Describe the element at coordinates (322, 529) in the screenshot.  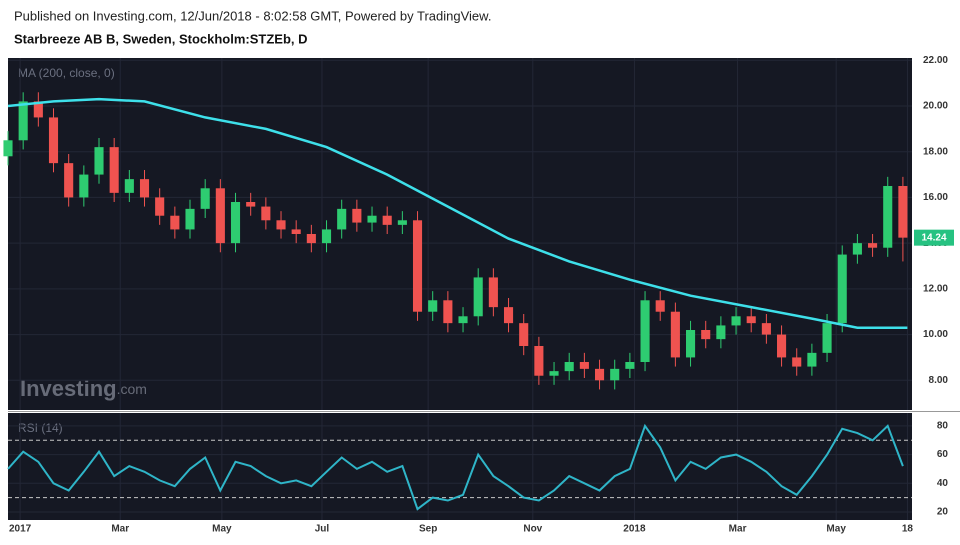
I see `x-tick-label: Jul` at that location.